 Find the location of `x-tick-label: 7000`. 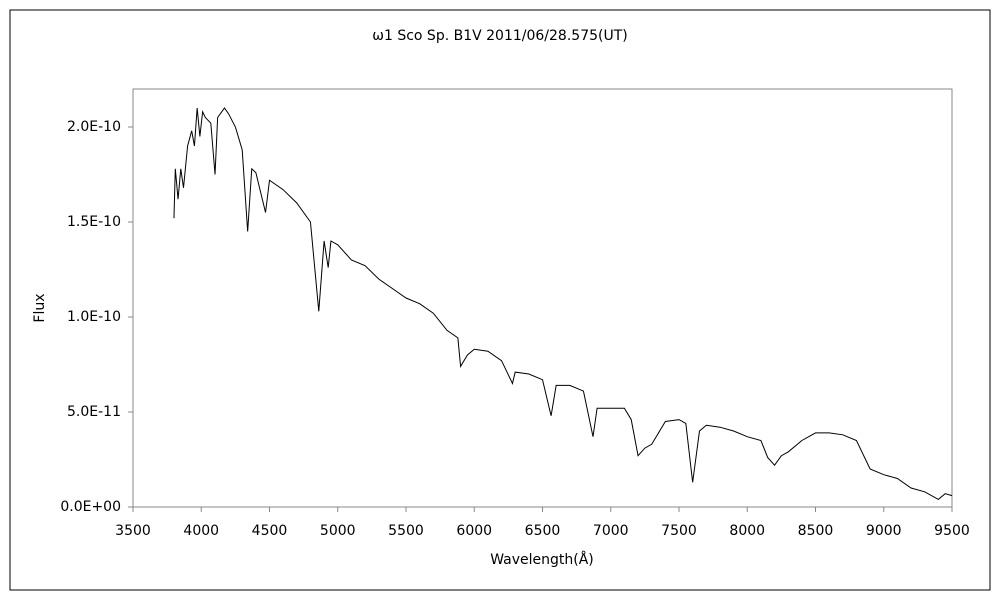

x-tick-label: 7000 is located at coordinates (611, 531).